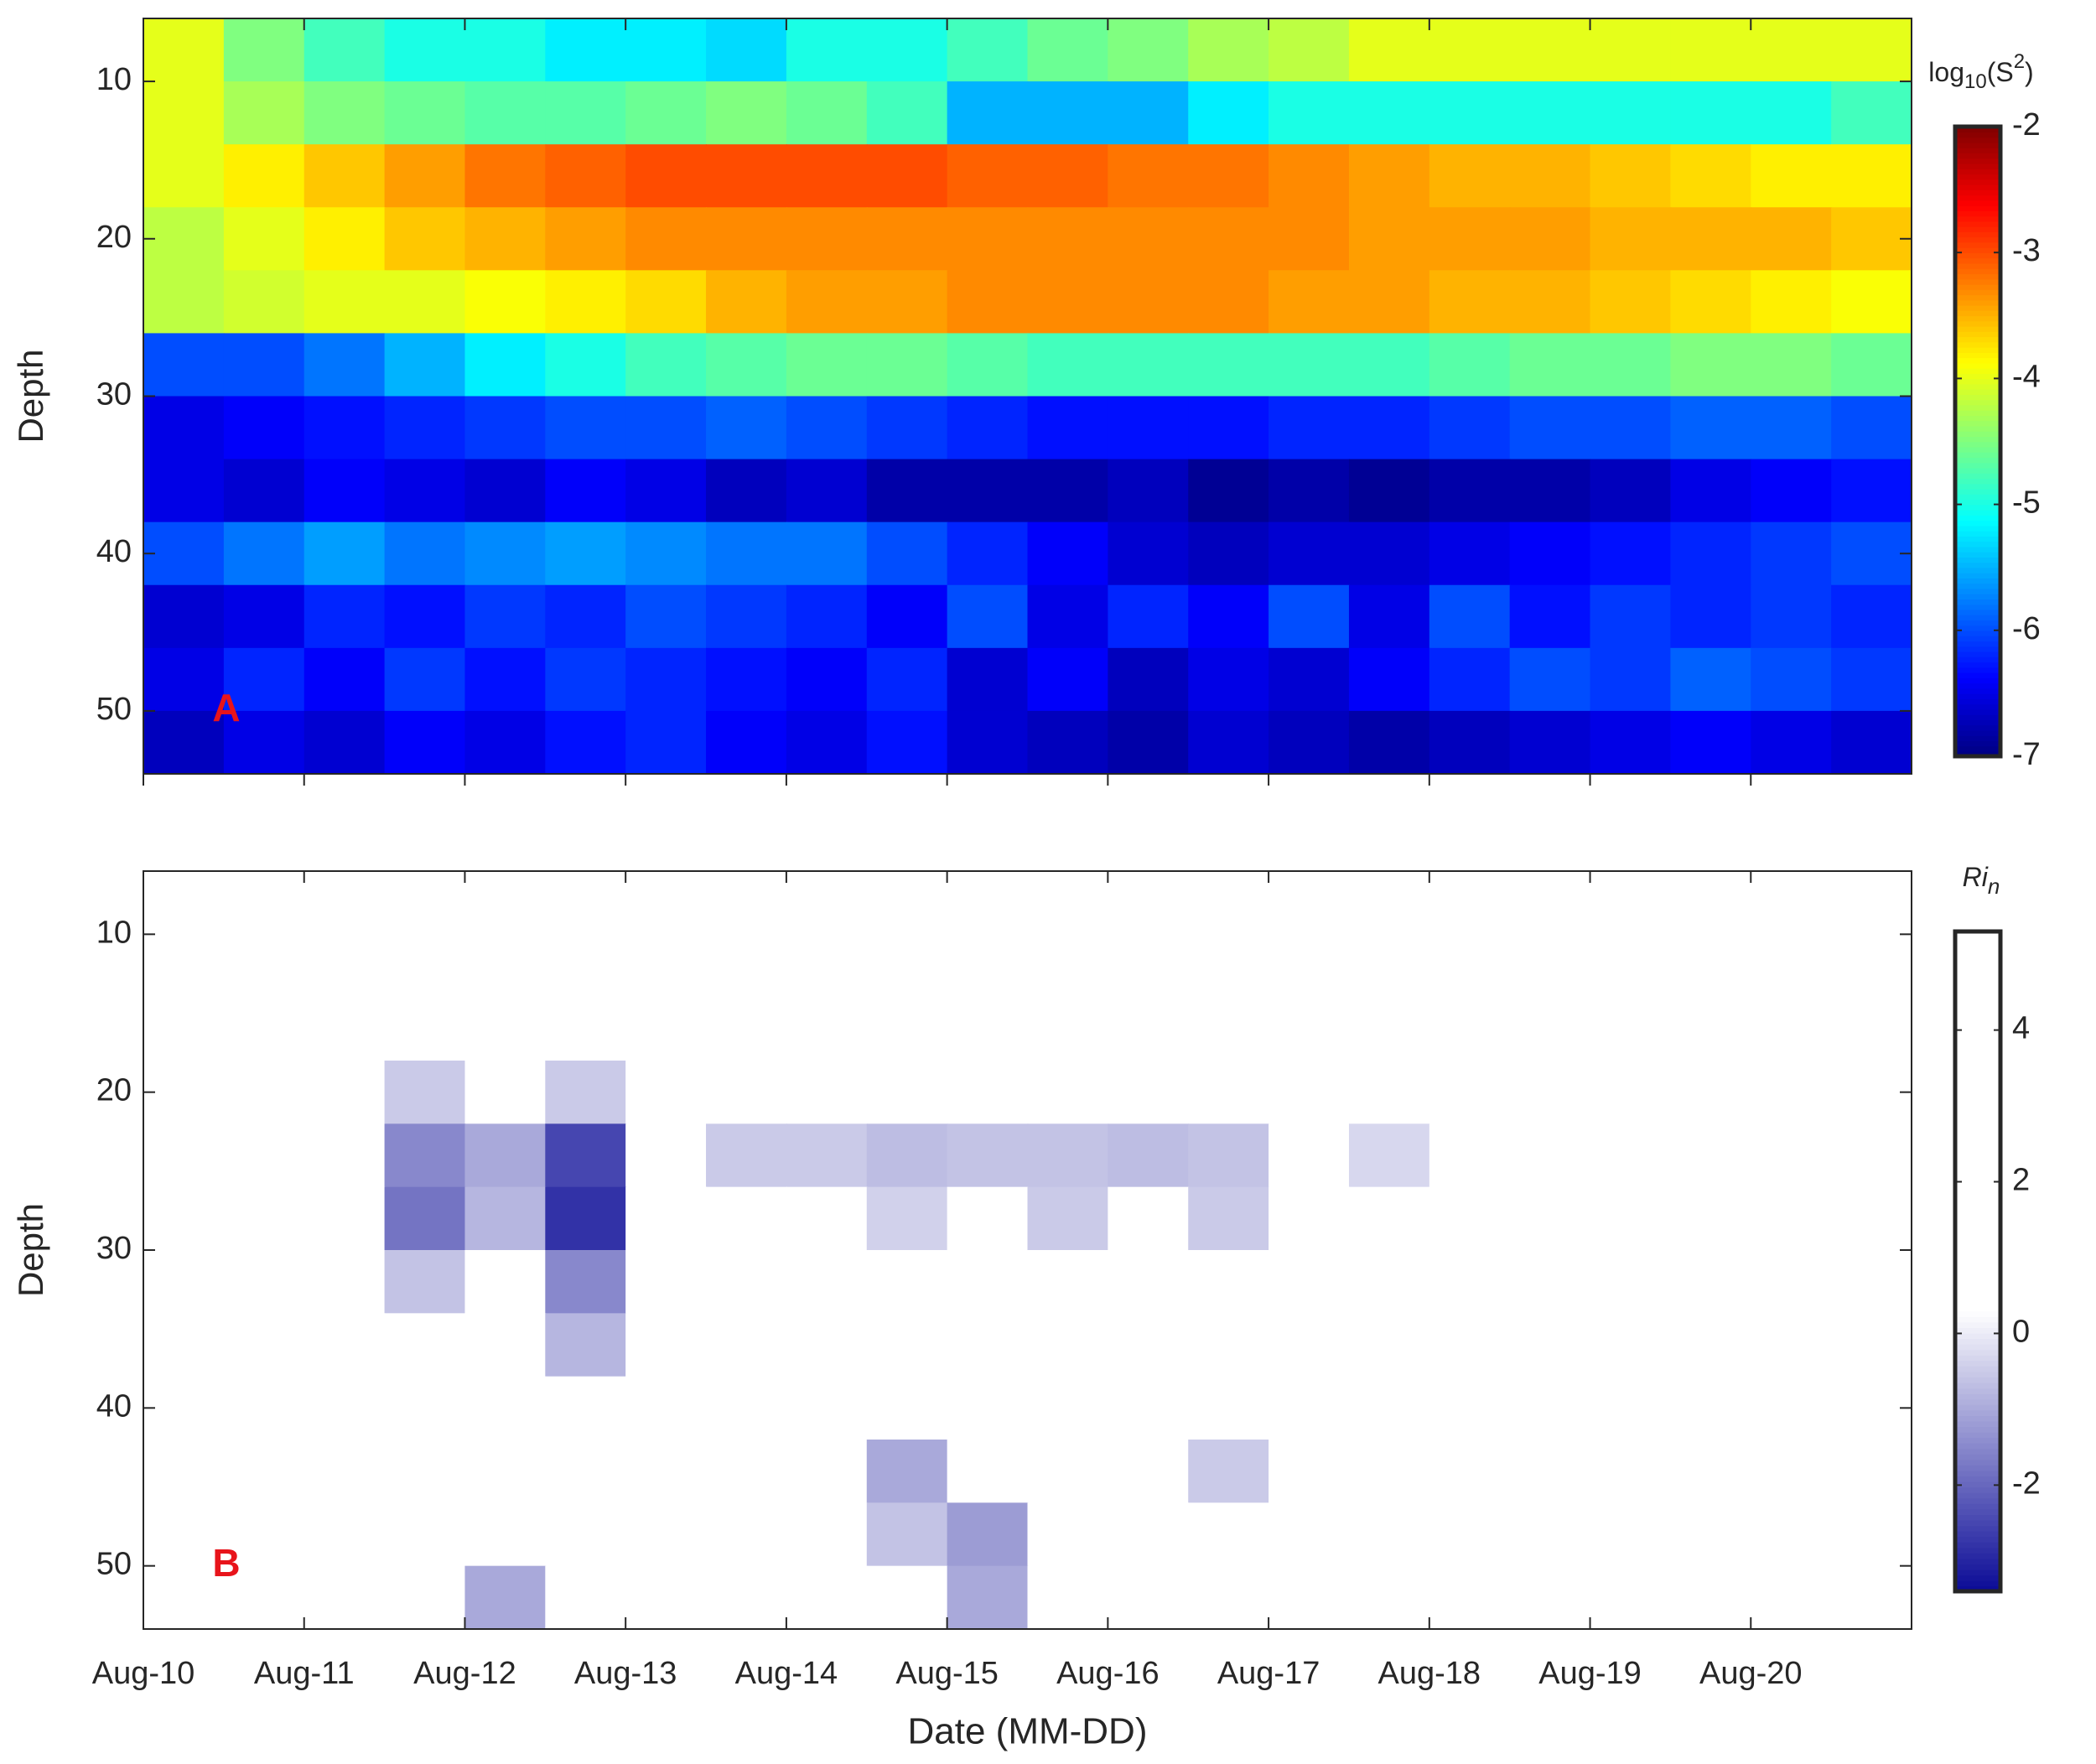 The width and height of the screenshot is (2096, 1764). Describe the element at coordinates (114, 709) in the screenshot. I see `y-tick-label: 50` at that location.